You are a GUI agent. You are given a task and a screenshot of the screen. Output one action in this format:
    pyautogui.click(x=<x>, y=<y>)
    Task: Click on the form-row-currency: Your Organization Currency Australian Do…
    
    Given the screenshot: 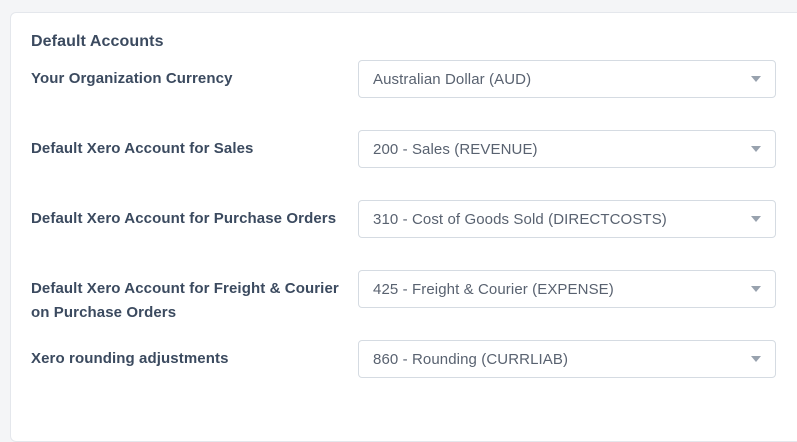 What is the action you would take?
    pyautogui.click(x=414, y=79)
    